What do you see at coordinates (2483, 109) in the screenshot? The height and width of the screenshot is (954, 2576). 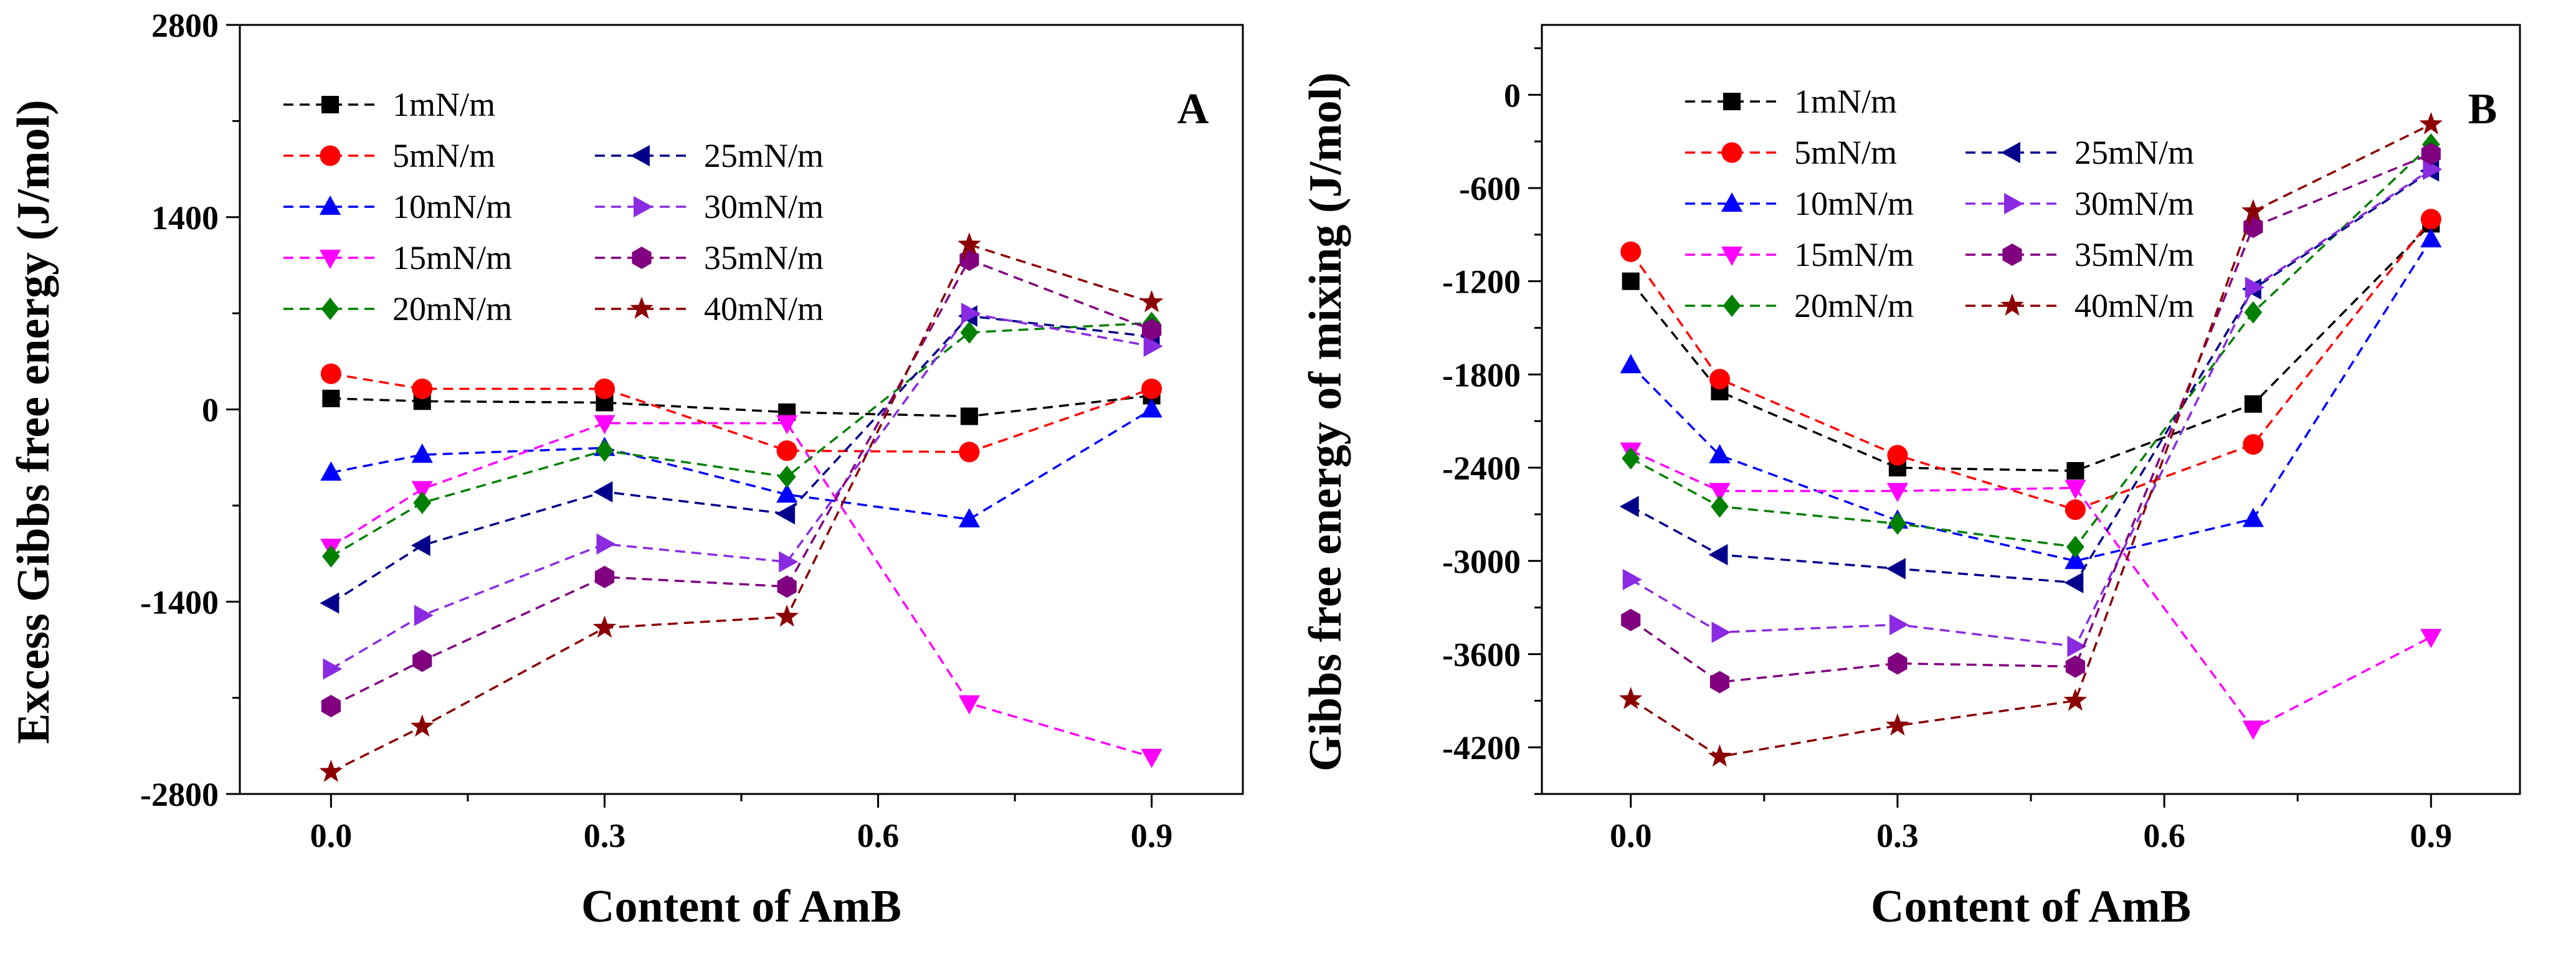 I see `chart-1-panel-letter: B` at bounding box center [2483, 109].